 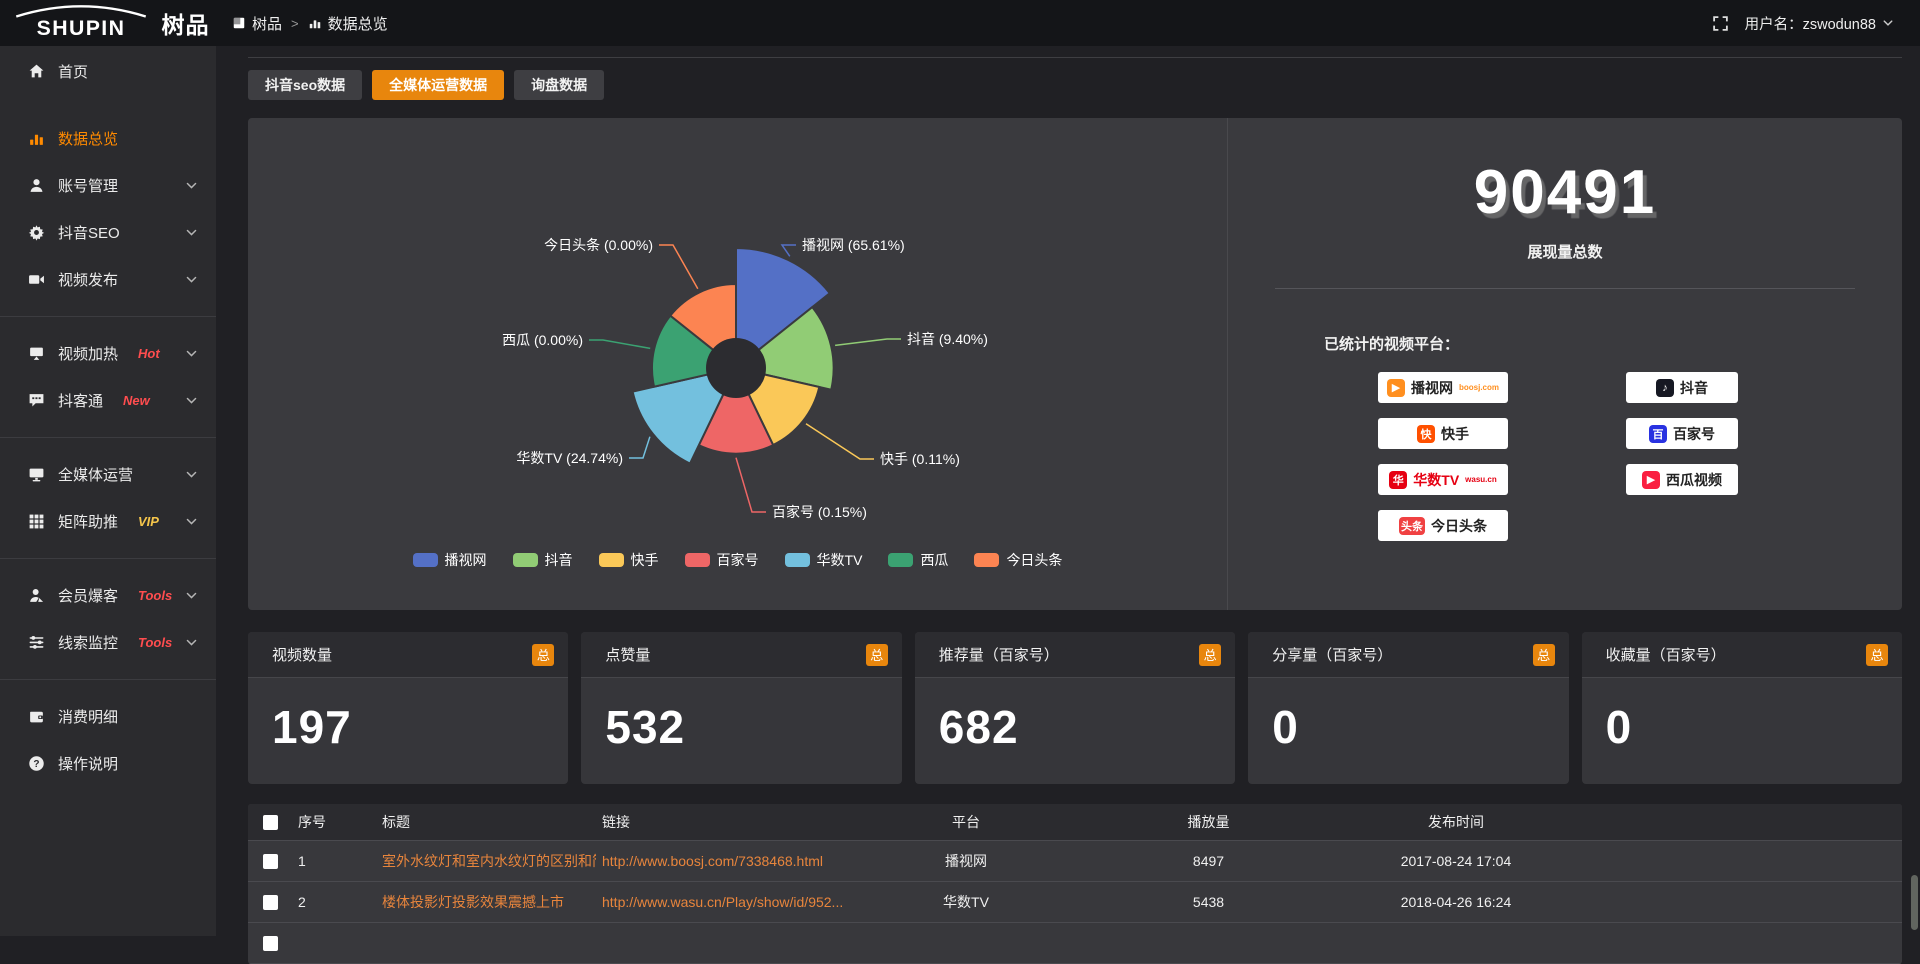 What do you see at coordinates (947, 339) in the screenshot?
I see `pie-label: 抖音 (9.40%)` at bounding box center [947, 339].